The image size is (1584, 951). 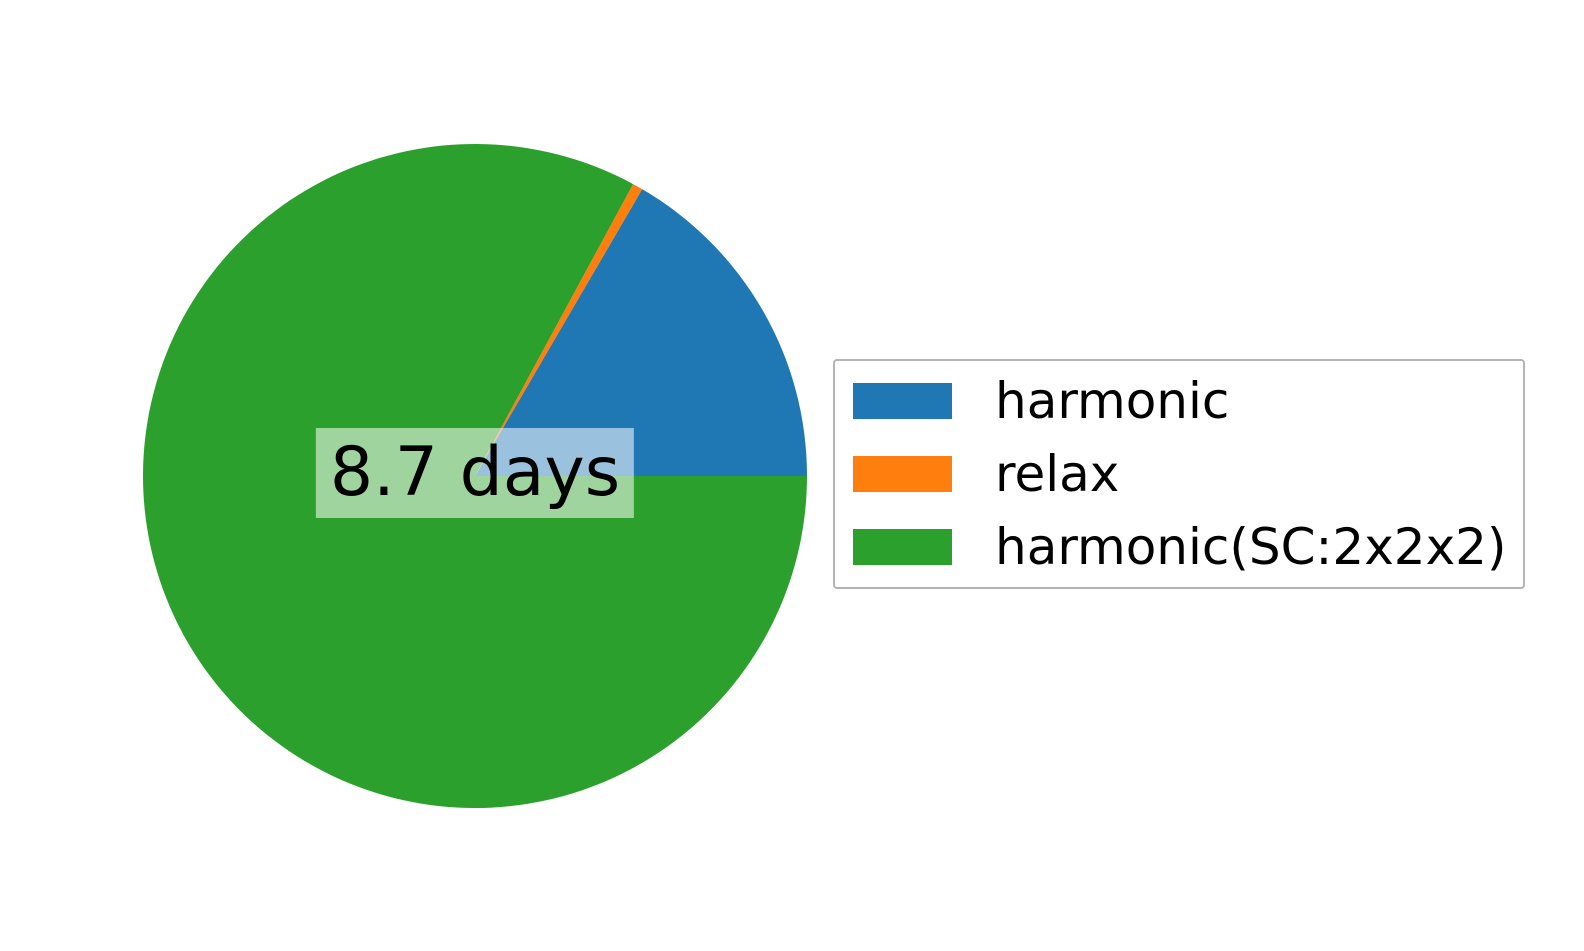 I want to click on legend-item-harmonic-sc: harmonic(SC:2x2x2), so click(x=1188, y=547).